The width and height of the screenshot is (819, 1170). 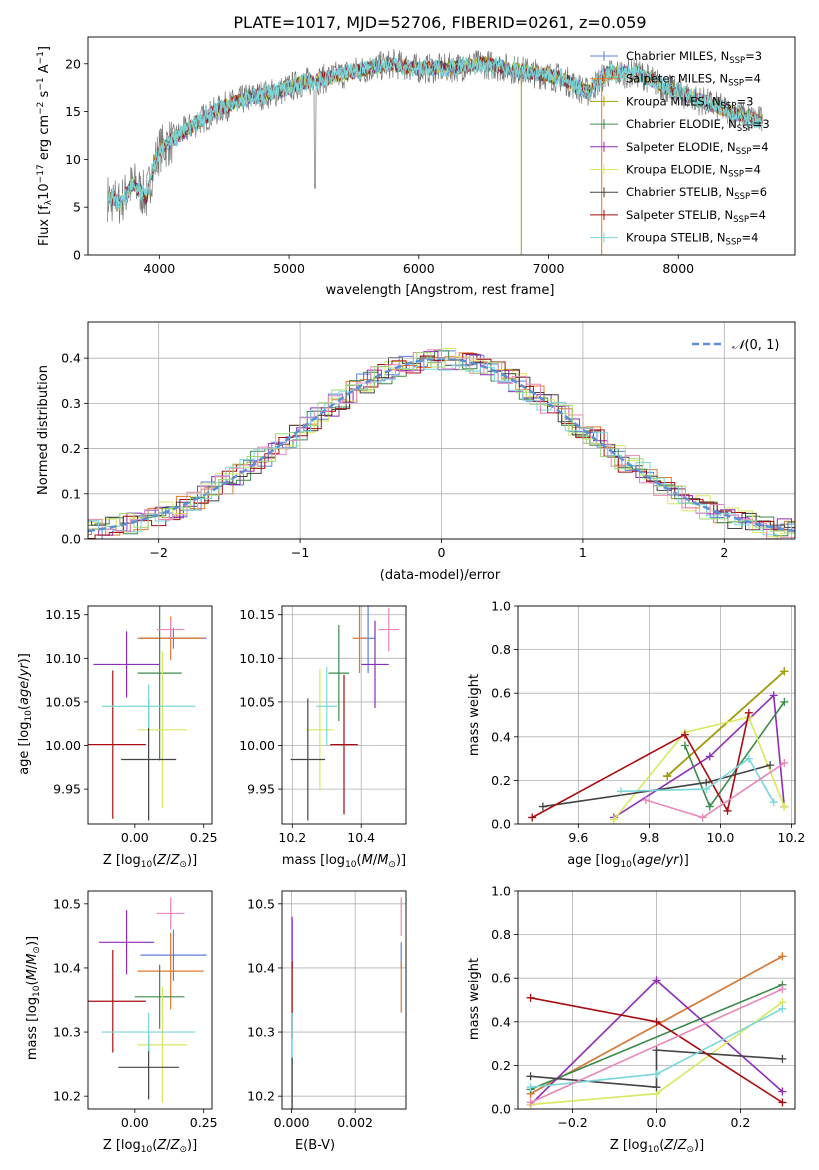 What do you see at coordinates (73, 63) in the screenshot?
I see `y-tick-label: 20` at bounding box center [73, 63].